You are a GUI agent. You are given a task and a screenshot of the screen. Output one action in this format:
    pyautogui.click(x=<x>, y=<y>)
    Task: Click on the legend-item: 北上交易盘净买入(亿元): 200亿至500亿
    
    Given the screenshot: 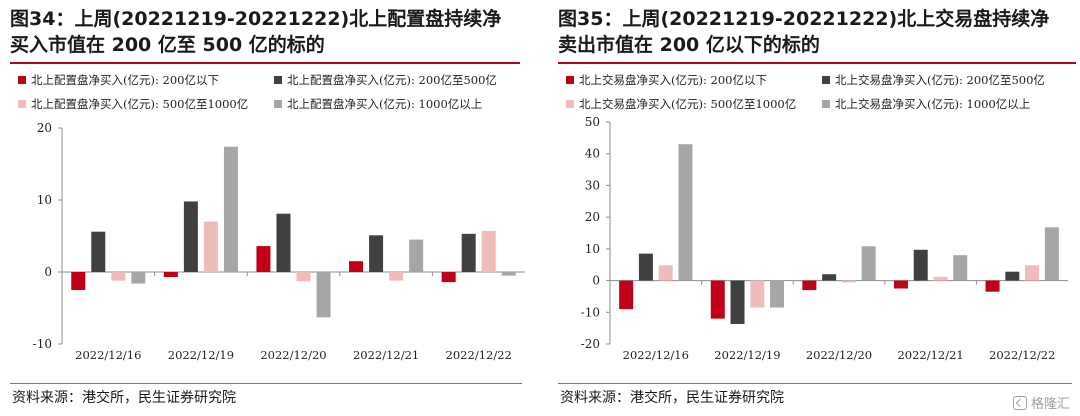 What is the action you would take?
    pyautogui.click(x=933, y=80)
    